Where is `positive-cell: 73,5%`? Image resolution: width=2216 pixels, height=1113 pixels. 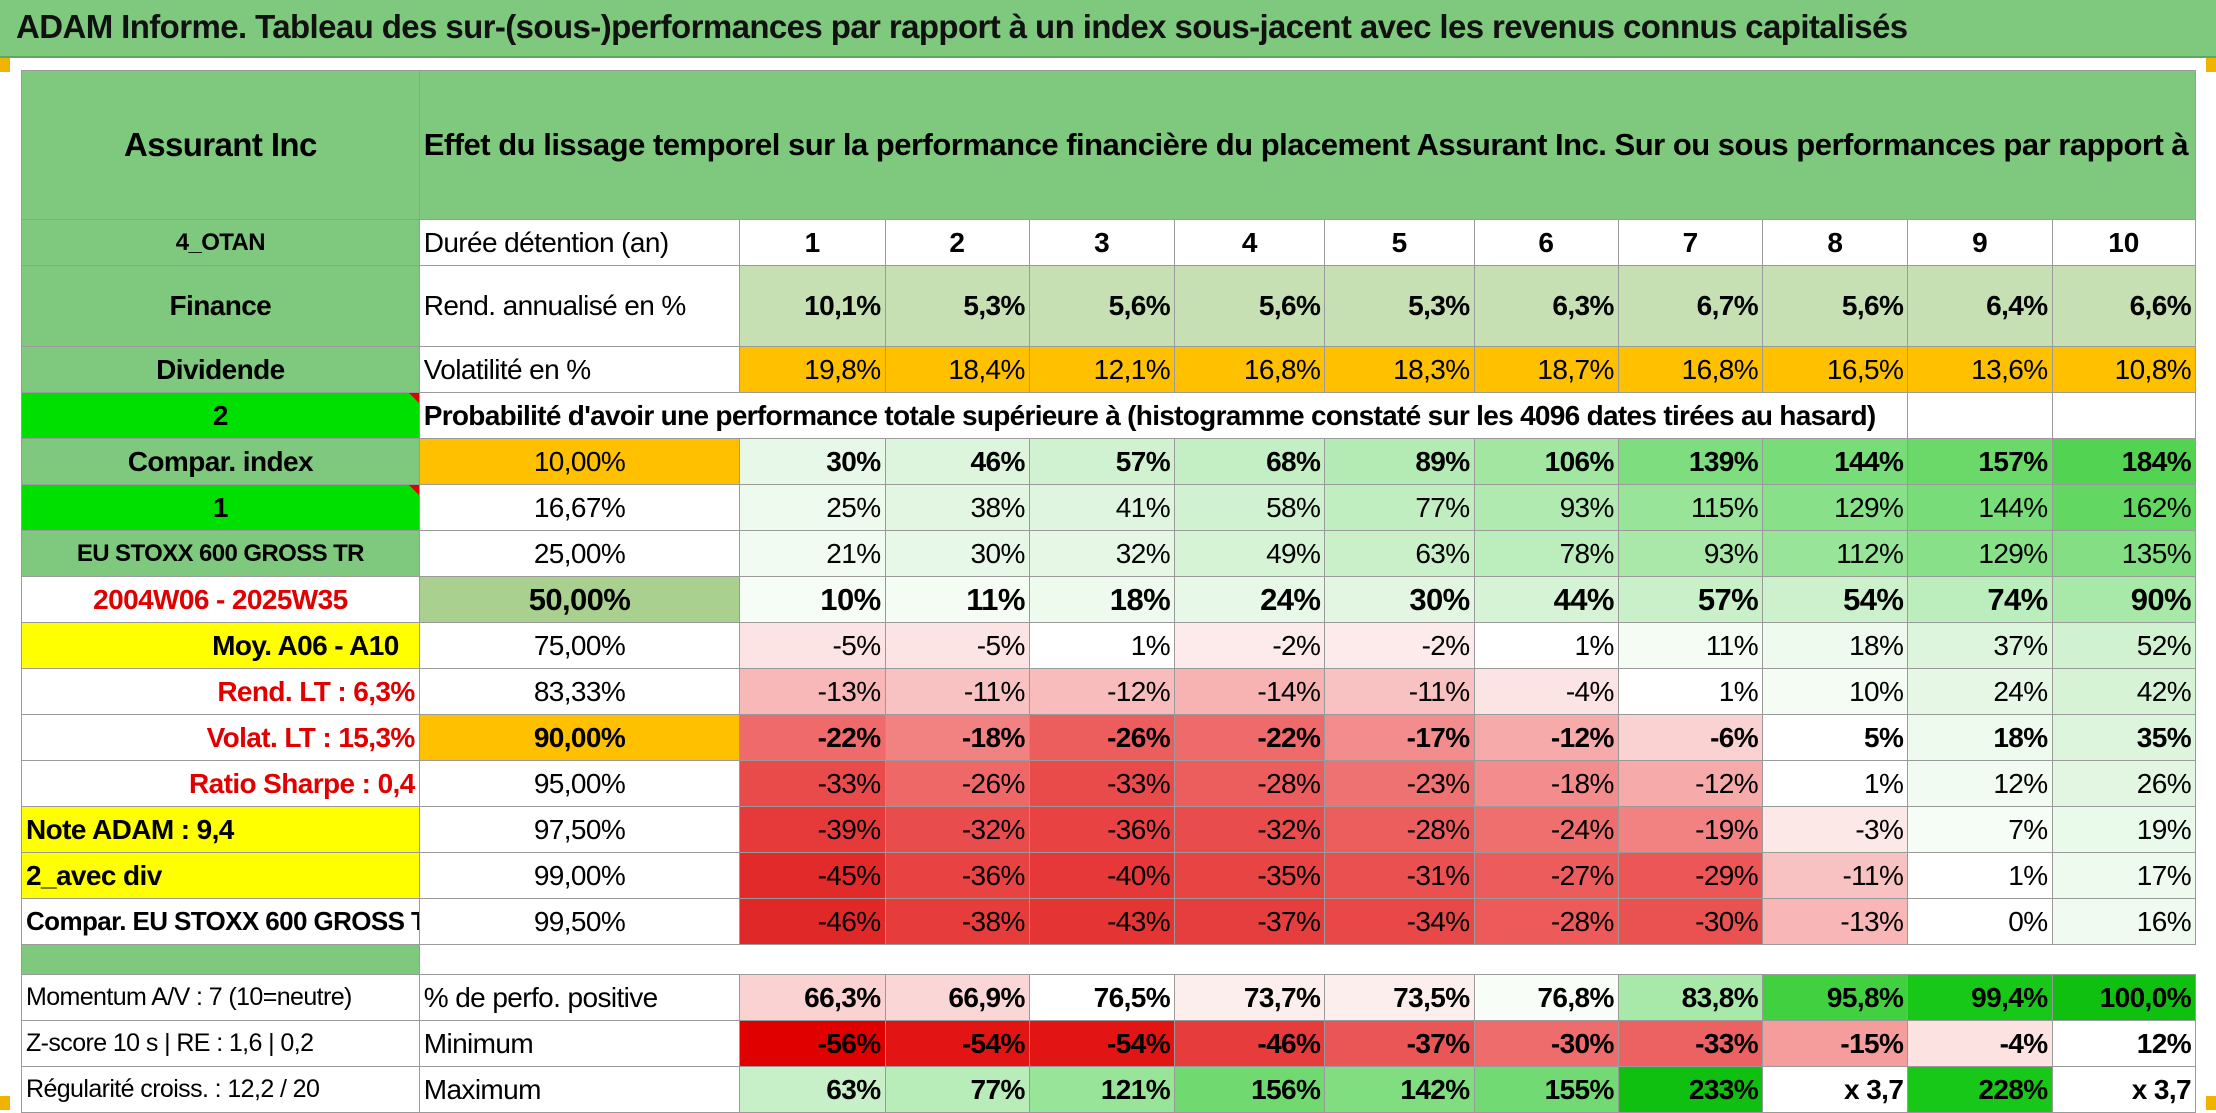
positive-cell: 73,5% is located at coordinates (1399, 997).